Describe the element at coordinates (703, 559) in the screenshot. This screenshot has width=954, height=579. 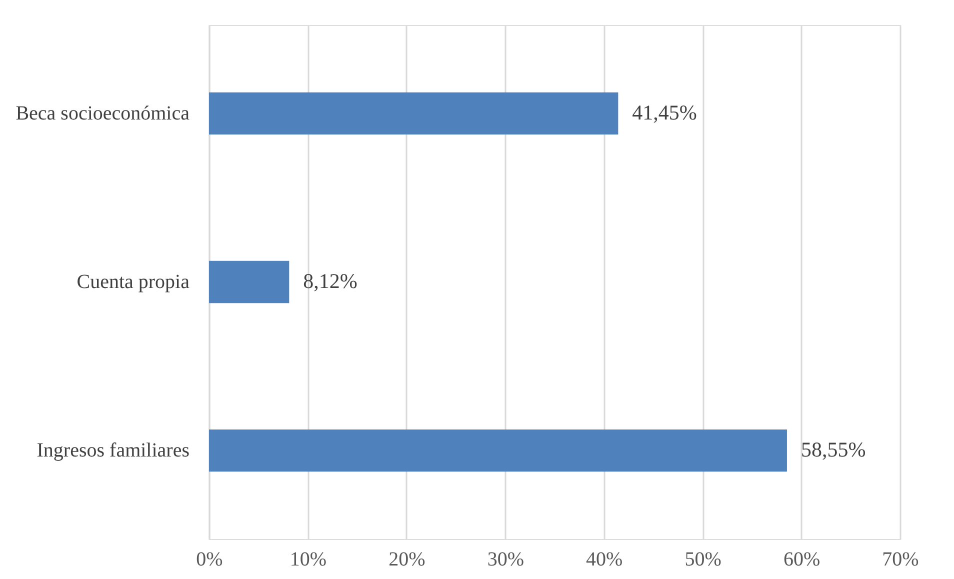
I see `x-tick-label: 50%` at that location.